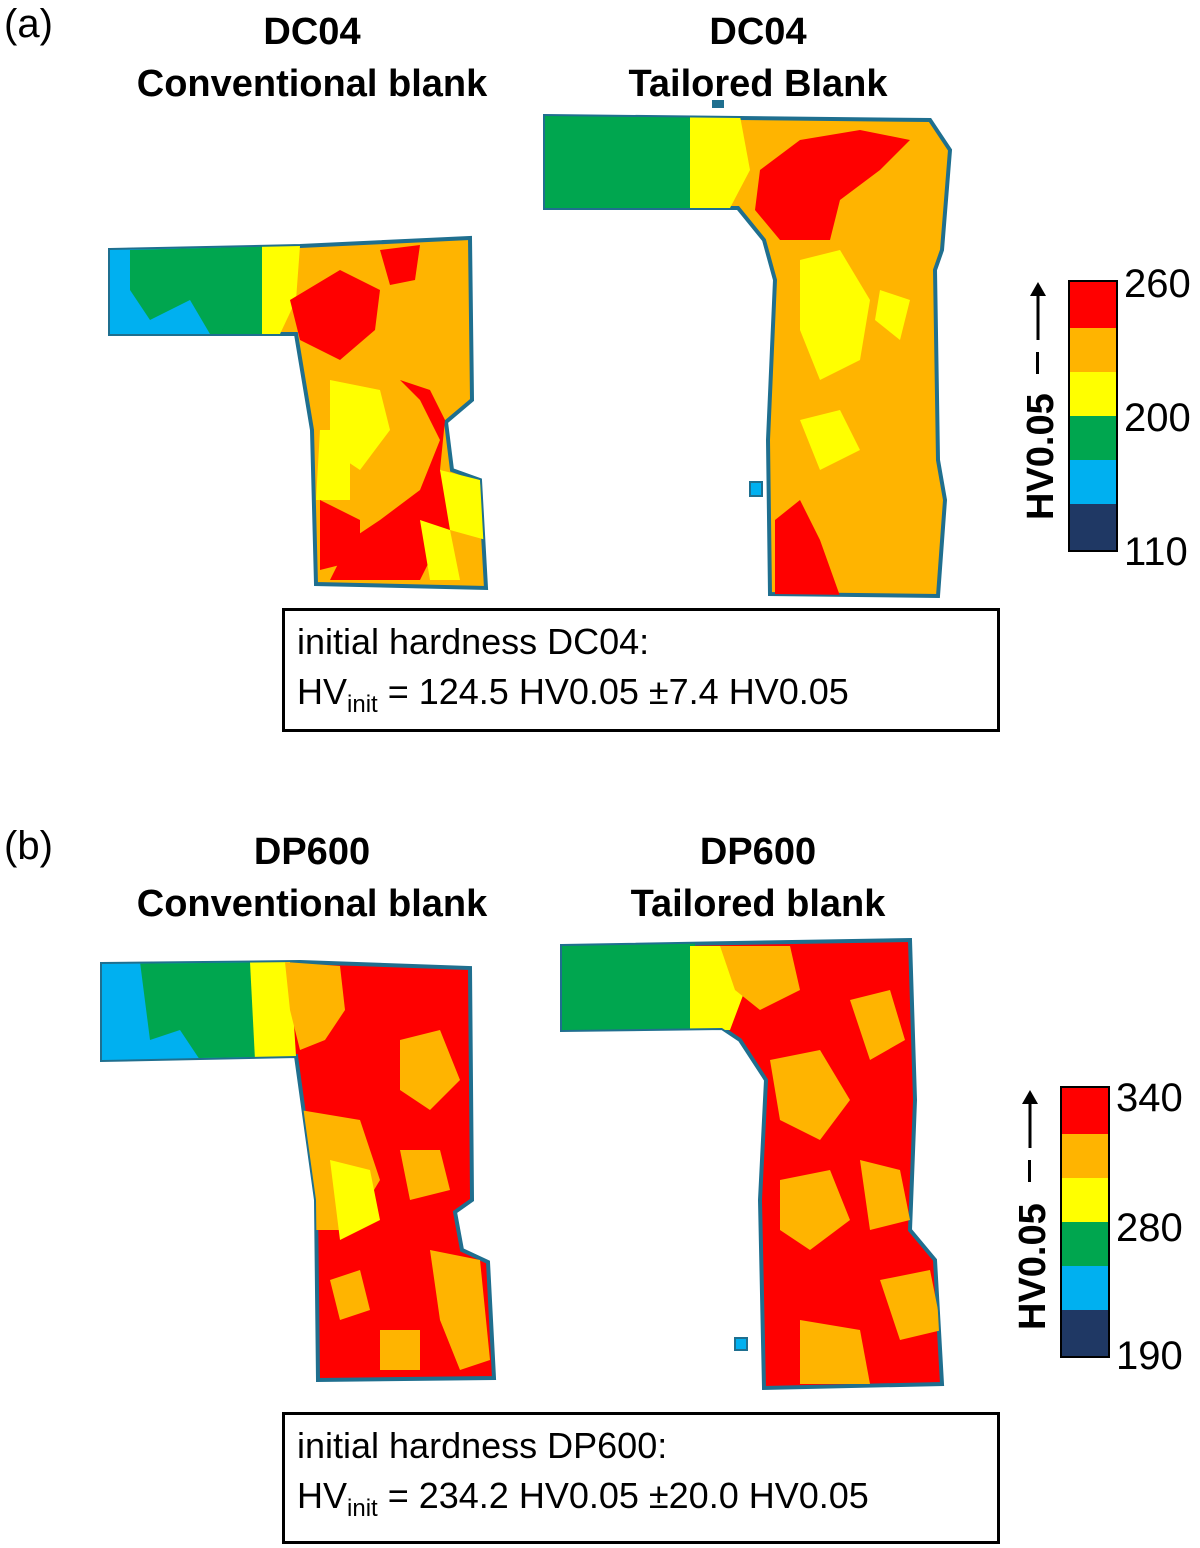 The height and width of the screenshot is (1548, 1200). Describe the element at coordinates (758, 878) in the screenshot. I see `title-dp600-tailored: DP600 Tailored blank` at that location.